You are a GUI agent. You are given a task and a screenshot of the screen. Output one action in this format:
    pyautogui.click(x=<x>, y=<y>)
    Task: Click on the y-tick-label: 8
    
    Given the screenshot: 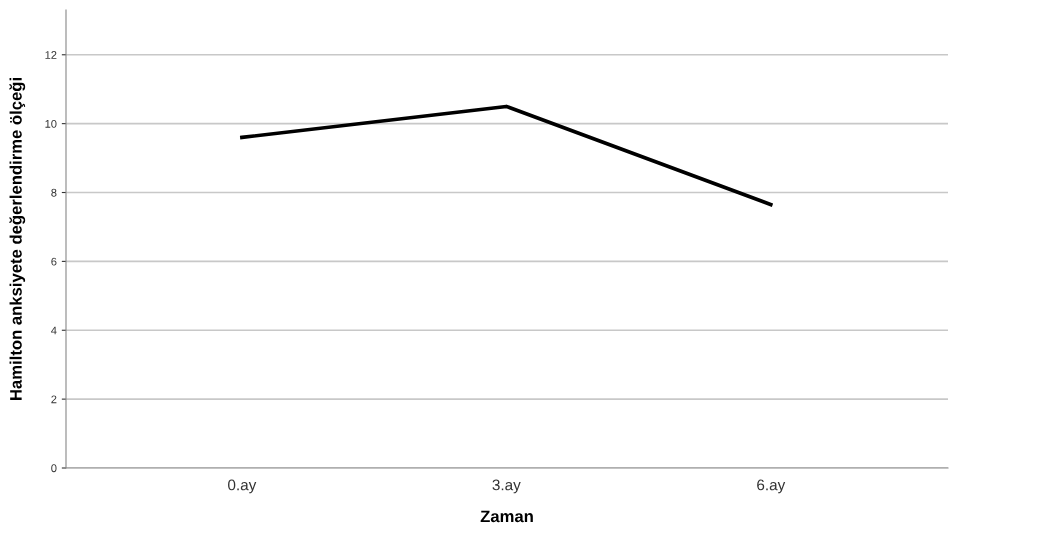 What is the action you would take?
    pyautogui.click(x=54, y=192)
    